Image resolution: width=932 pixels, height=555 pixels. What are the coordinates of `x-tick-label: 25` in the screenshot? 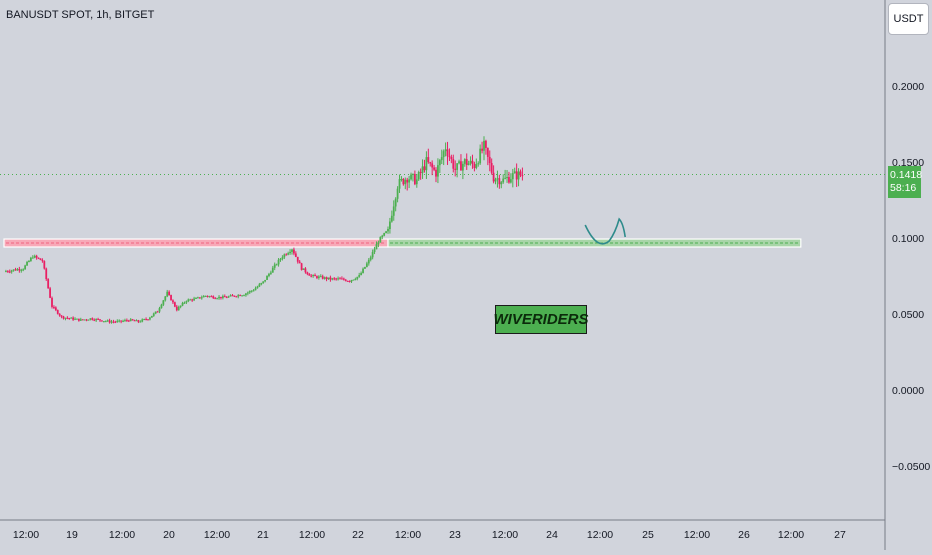 It's located at (648, 535).